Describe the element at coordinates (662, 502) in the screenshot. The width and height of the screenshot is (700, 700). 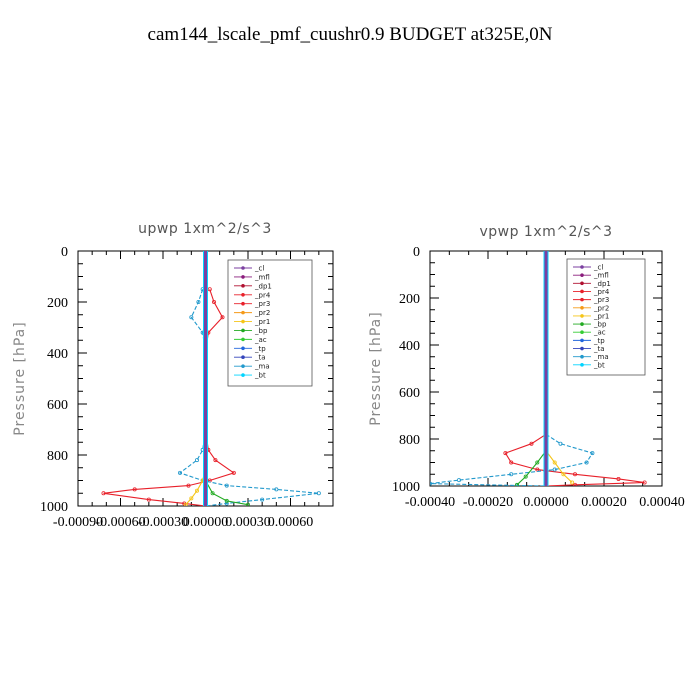
I see `x-tick-label: 0.00040` at that location.